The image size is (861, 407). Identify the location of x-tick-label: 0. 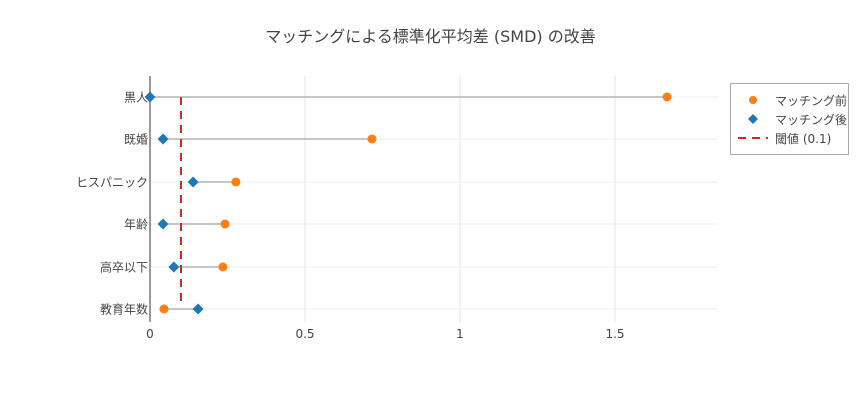
(150, 334).